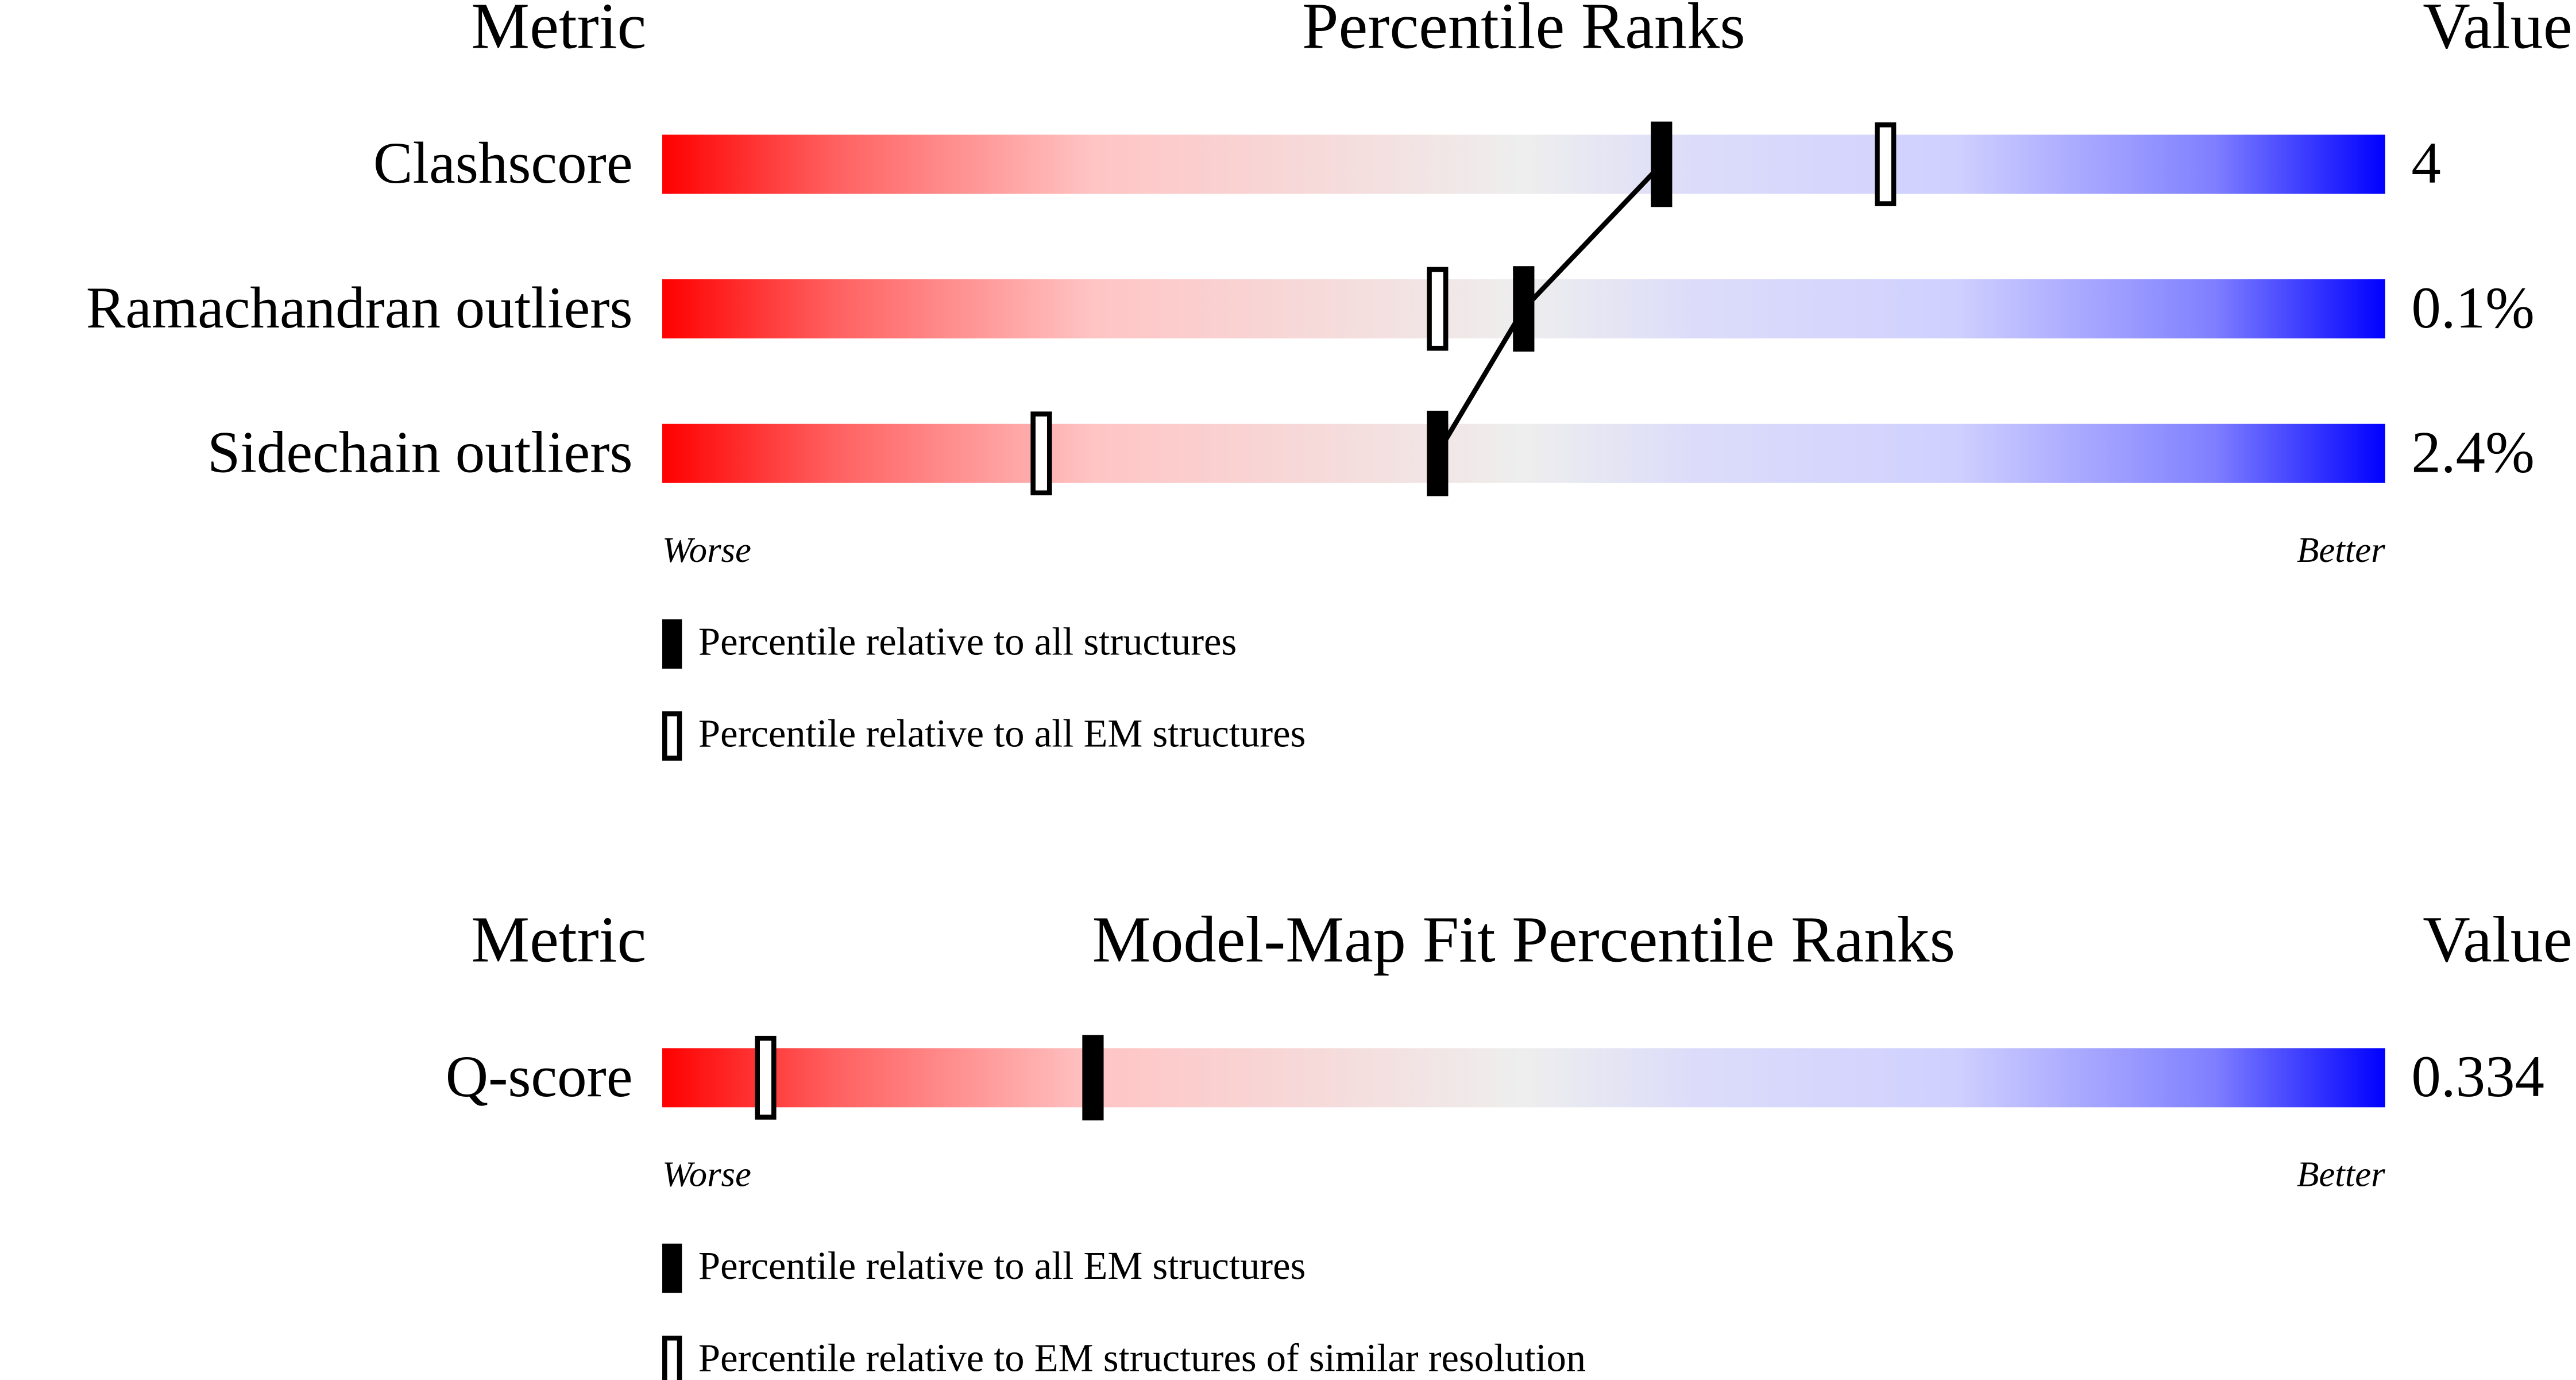 The width and height of the screenshot is (2576, 1380). Describe the element at coordinates (419, 452) in the screenshot. I see `row-label: Sidechain outliers` at that location.